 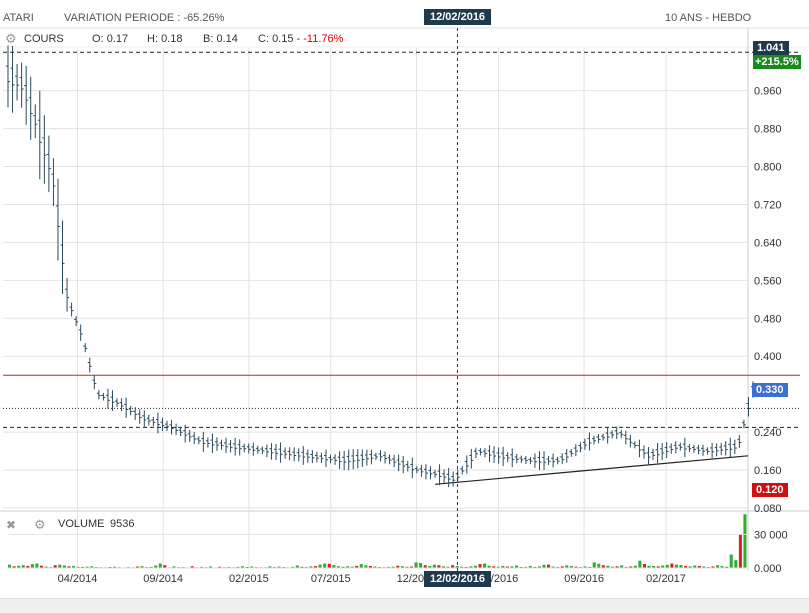 What do you see at coordinates (11, 38) in the screenshot?
I see `price-settings-gear-icon: ⚙` at bounding box center [11, 38].